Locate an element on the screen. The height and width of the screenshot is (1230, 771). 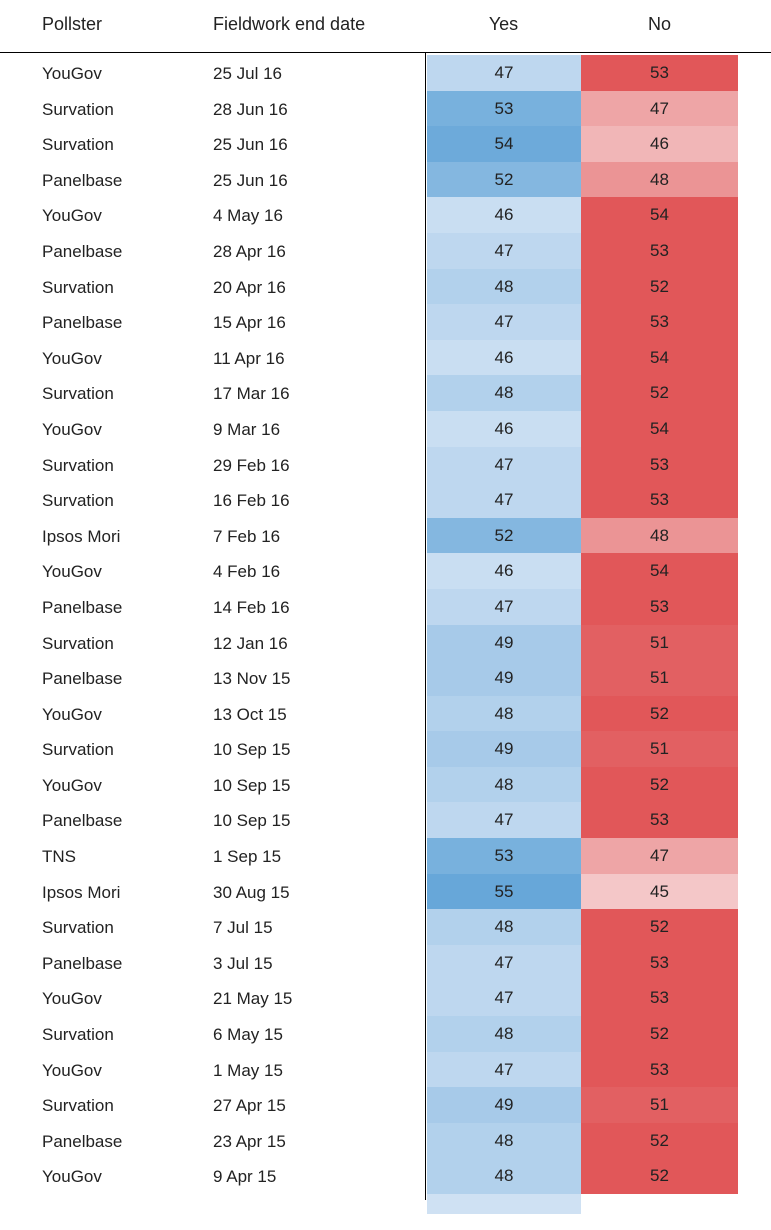
cell-fieldwork-date: 10 Sep 15 is located at coordinates (252, 750).